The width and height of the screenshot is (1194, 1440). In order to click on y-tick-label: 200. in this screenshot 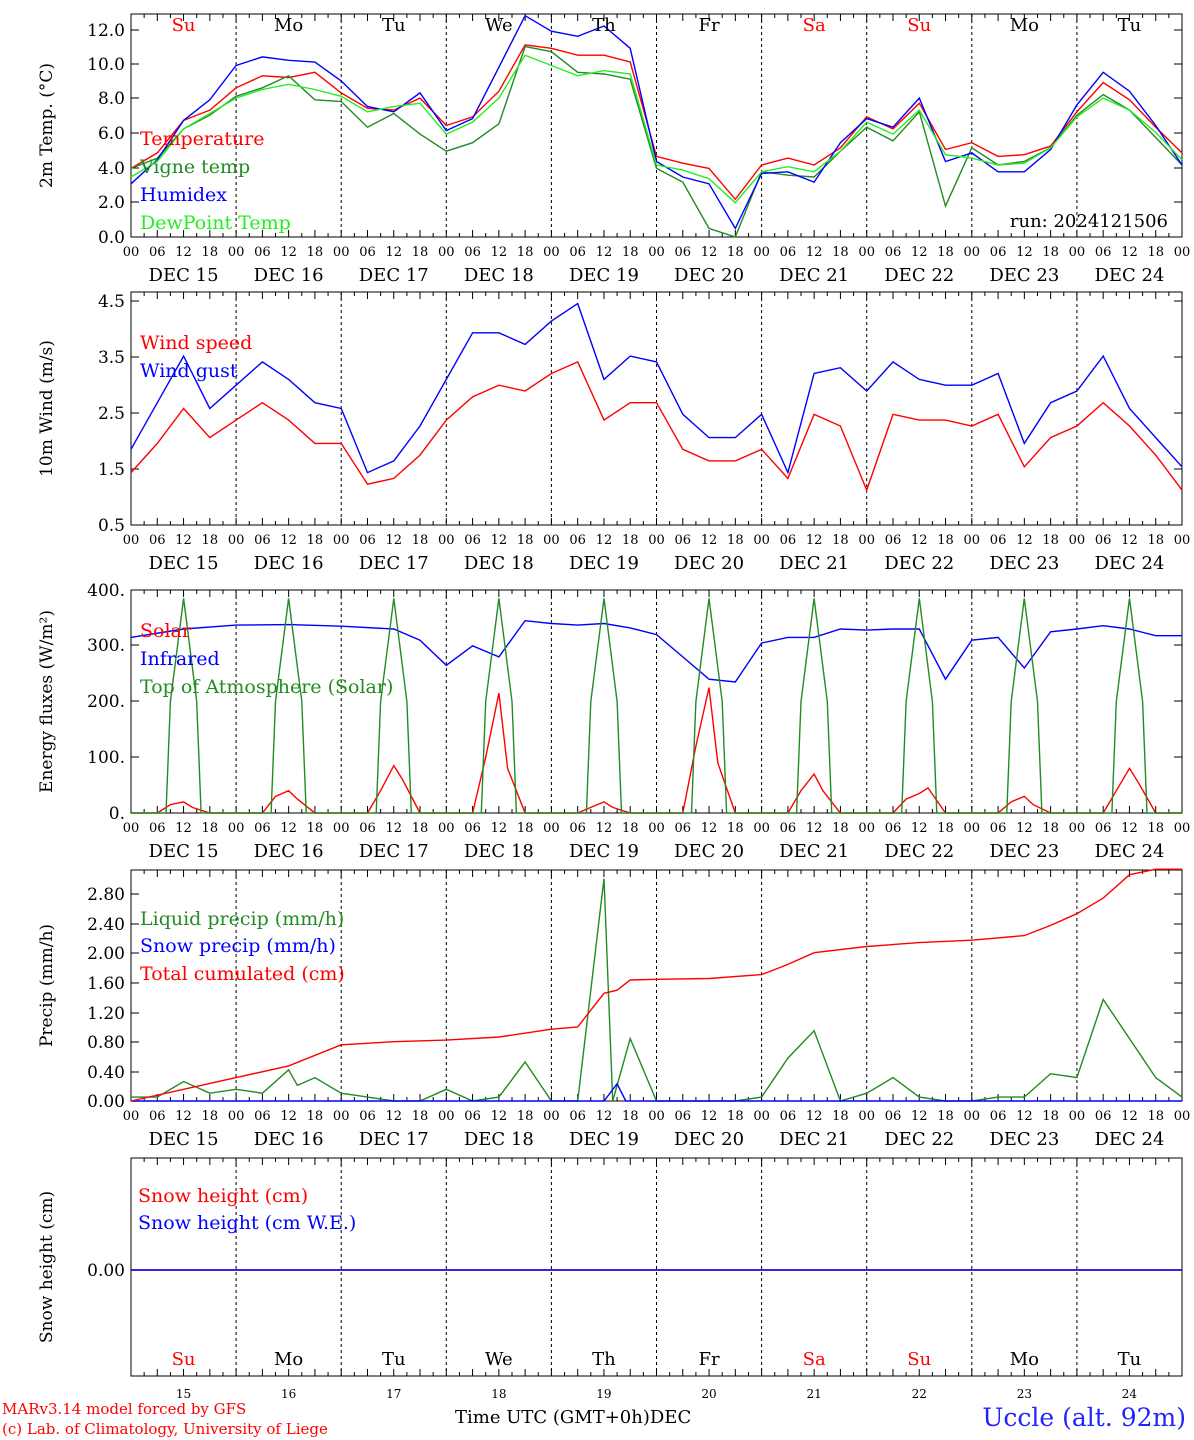, I will do `click(106, 702)`.